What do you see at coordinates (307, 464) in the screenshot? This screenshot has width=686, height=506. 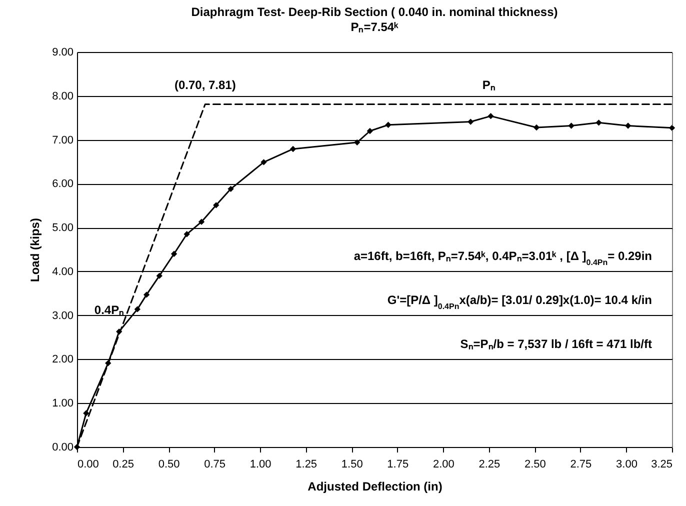 I see `x-tick-label: 1.25` at bounding box center [307, 464].